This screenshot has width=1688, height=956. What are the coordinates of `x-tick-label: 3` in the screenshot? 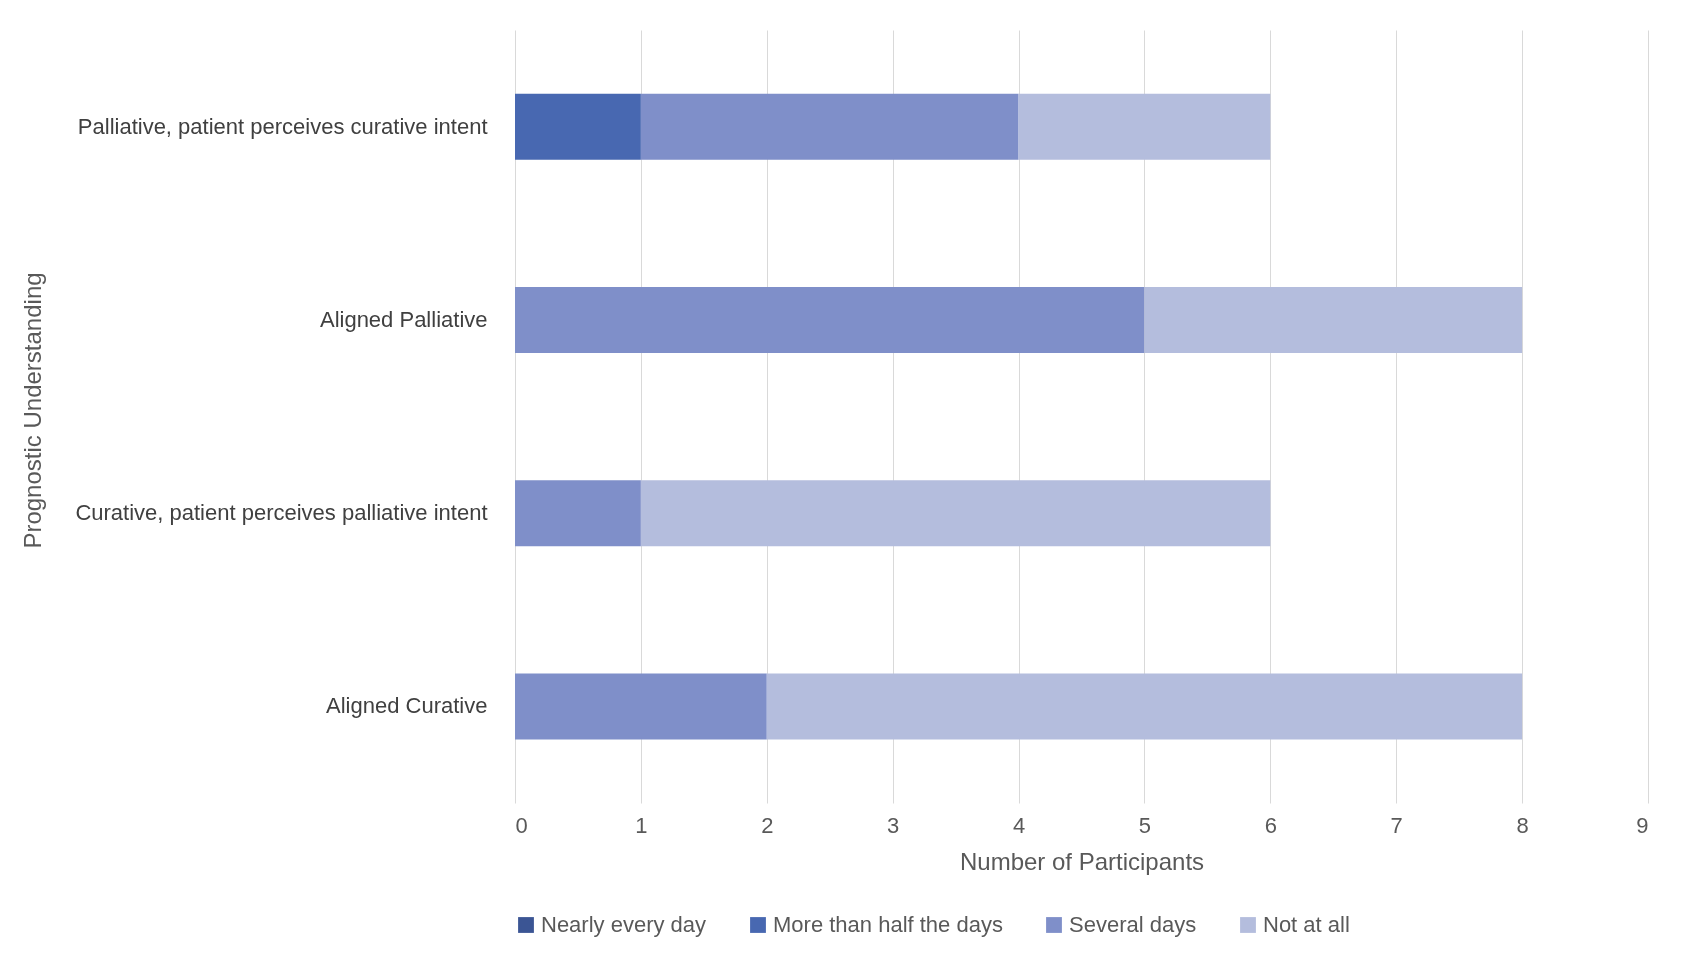 It's located at (893, 825).